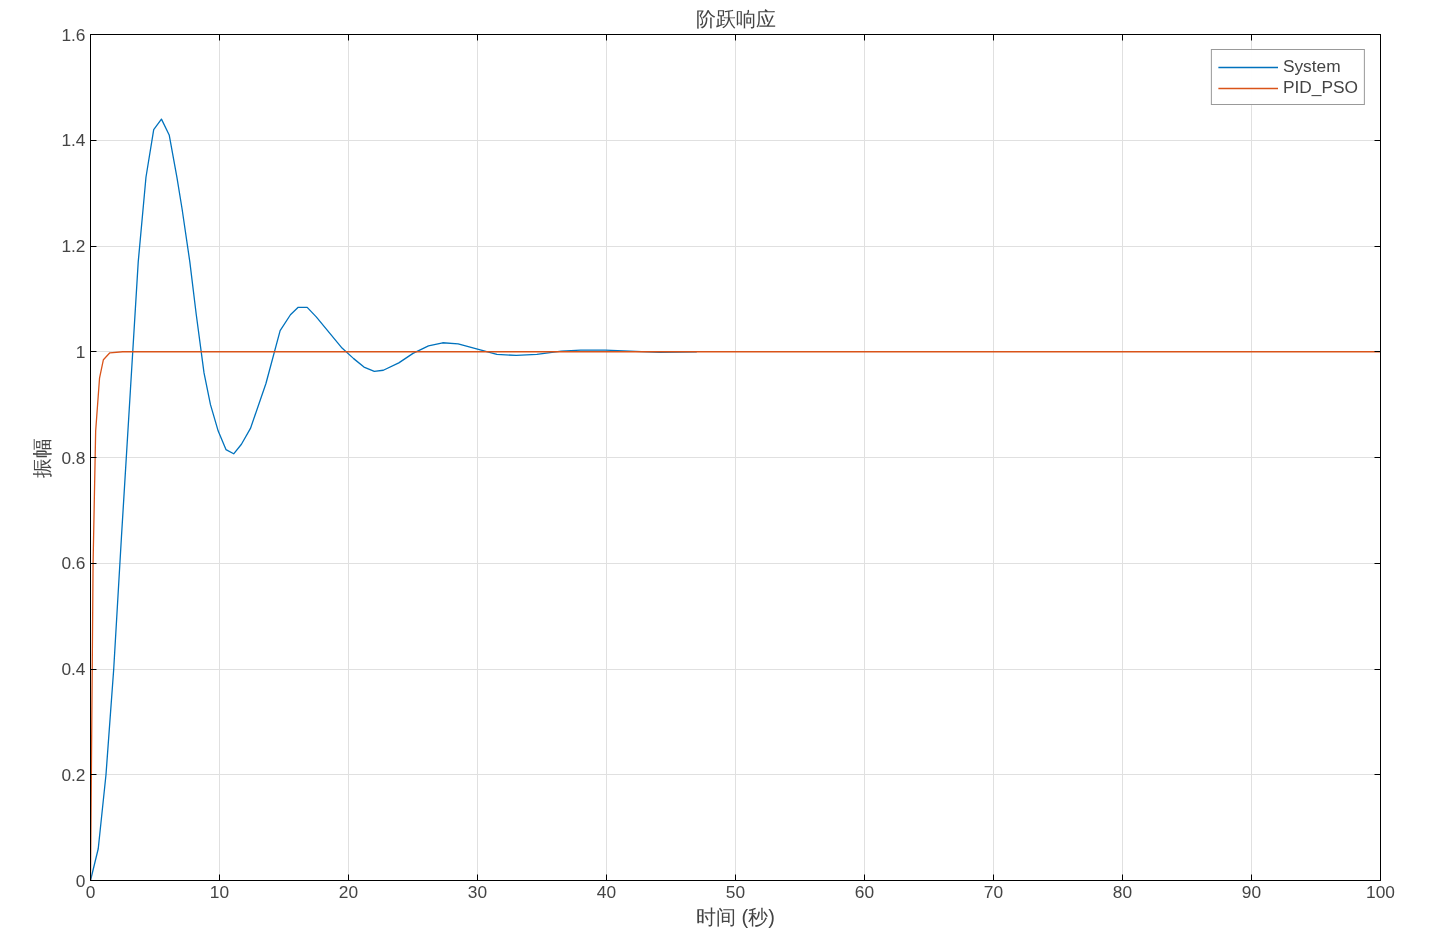 The image size is (1432, 951). I want to click on legend-label: PID_PSO, so click(1320, 87).